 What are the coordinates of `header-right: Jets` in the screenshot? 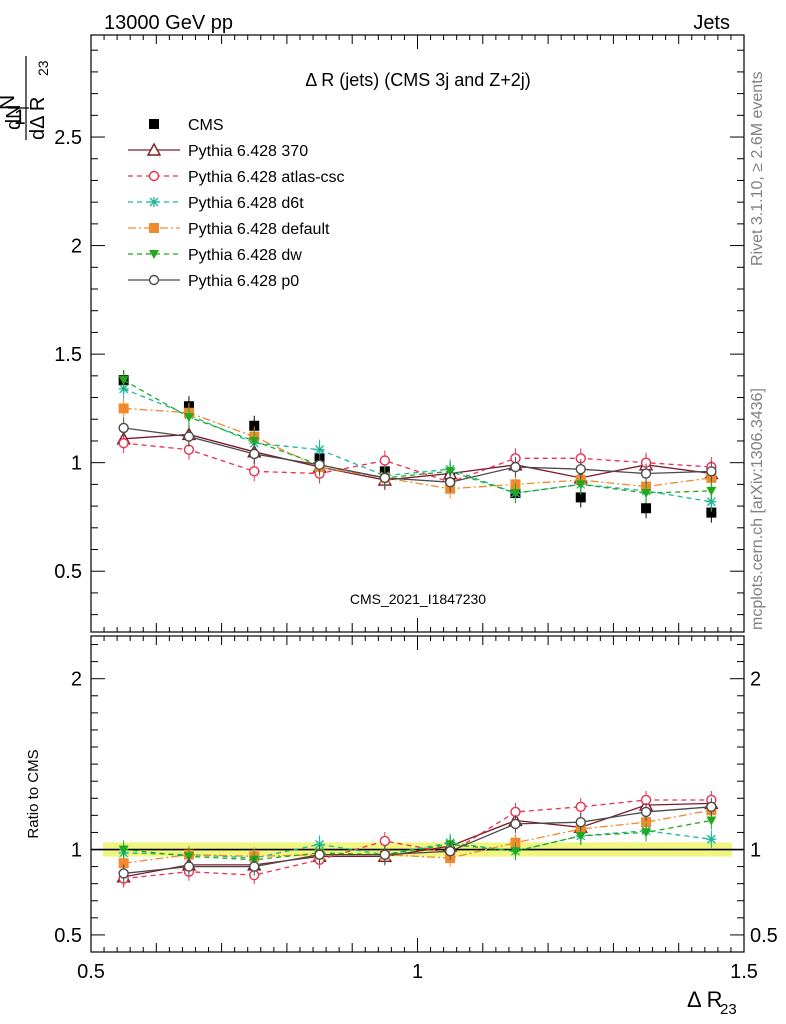 It's located at (711, 23).